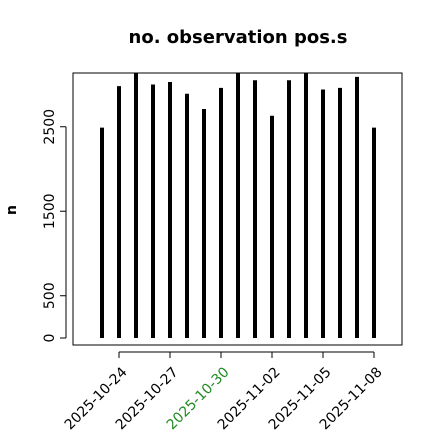  What do you see at coordinates (50, 211) in the screenshot?
I see `y-tick-label: 1500` at bounding box center [50, 211].